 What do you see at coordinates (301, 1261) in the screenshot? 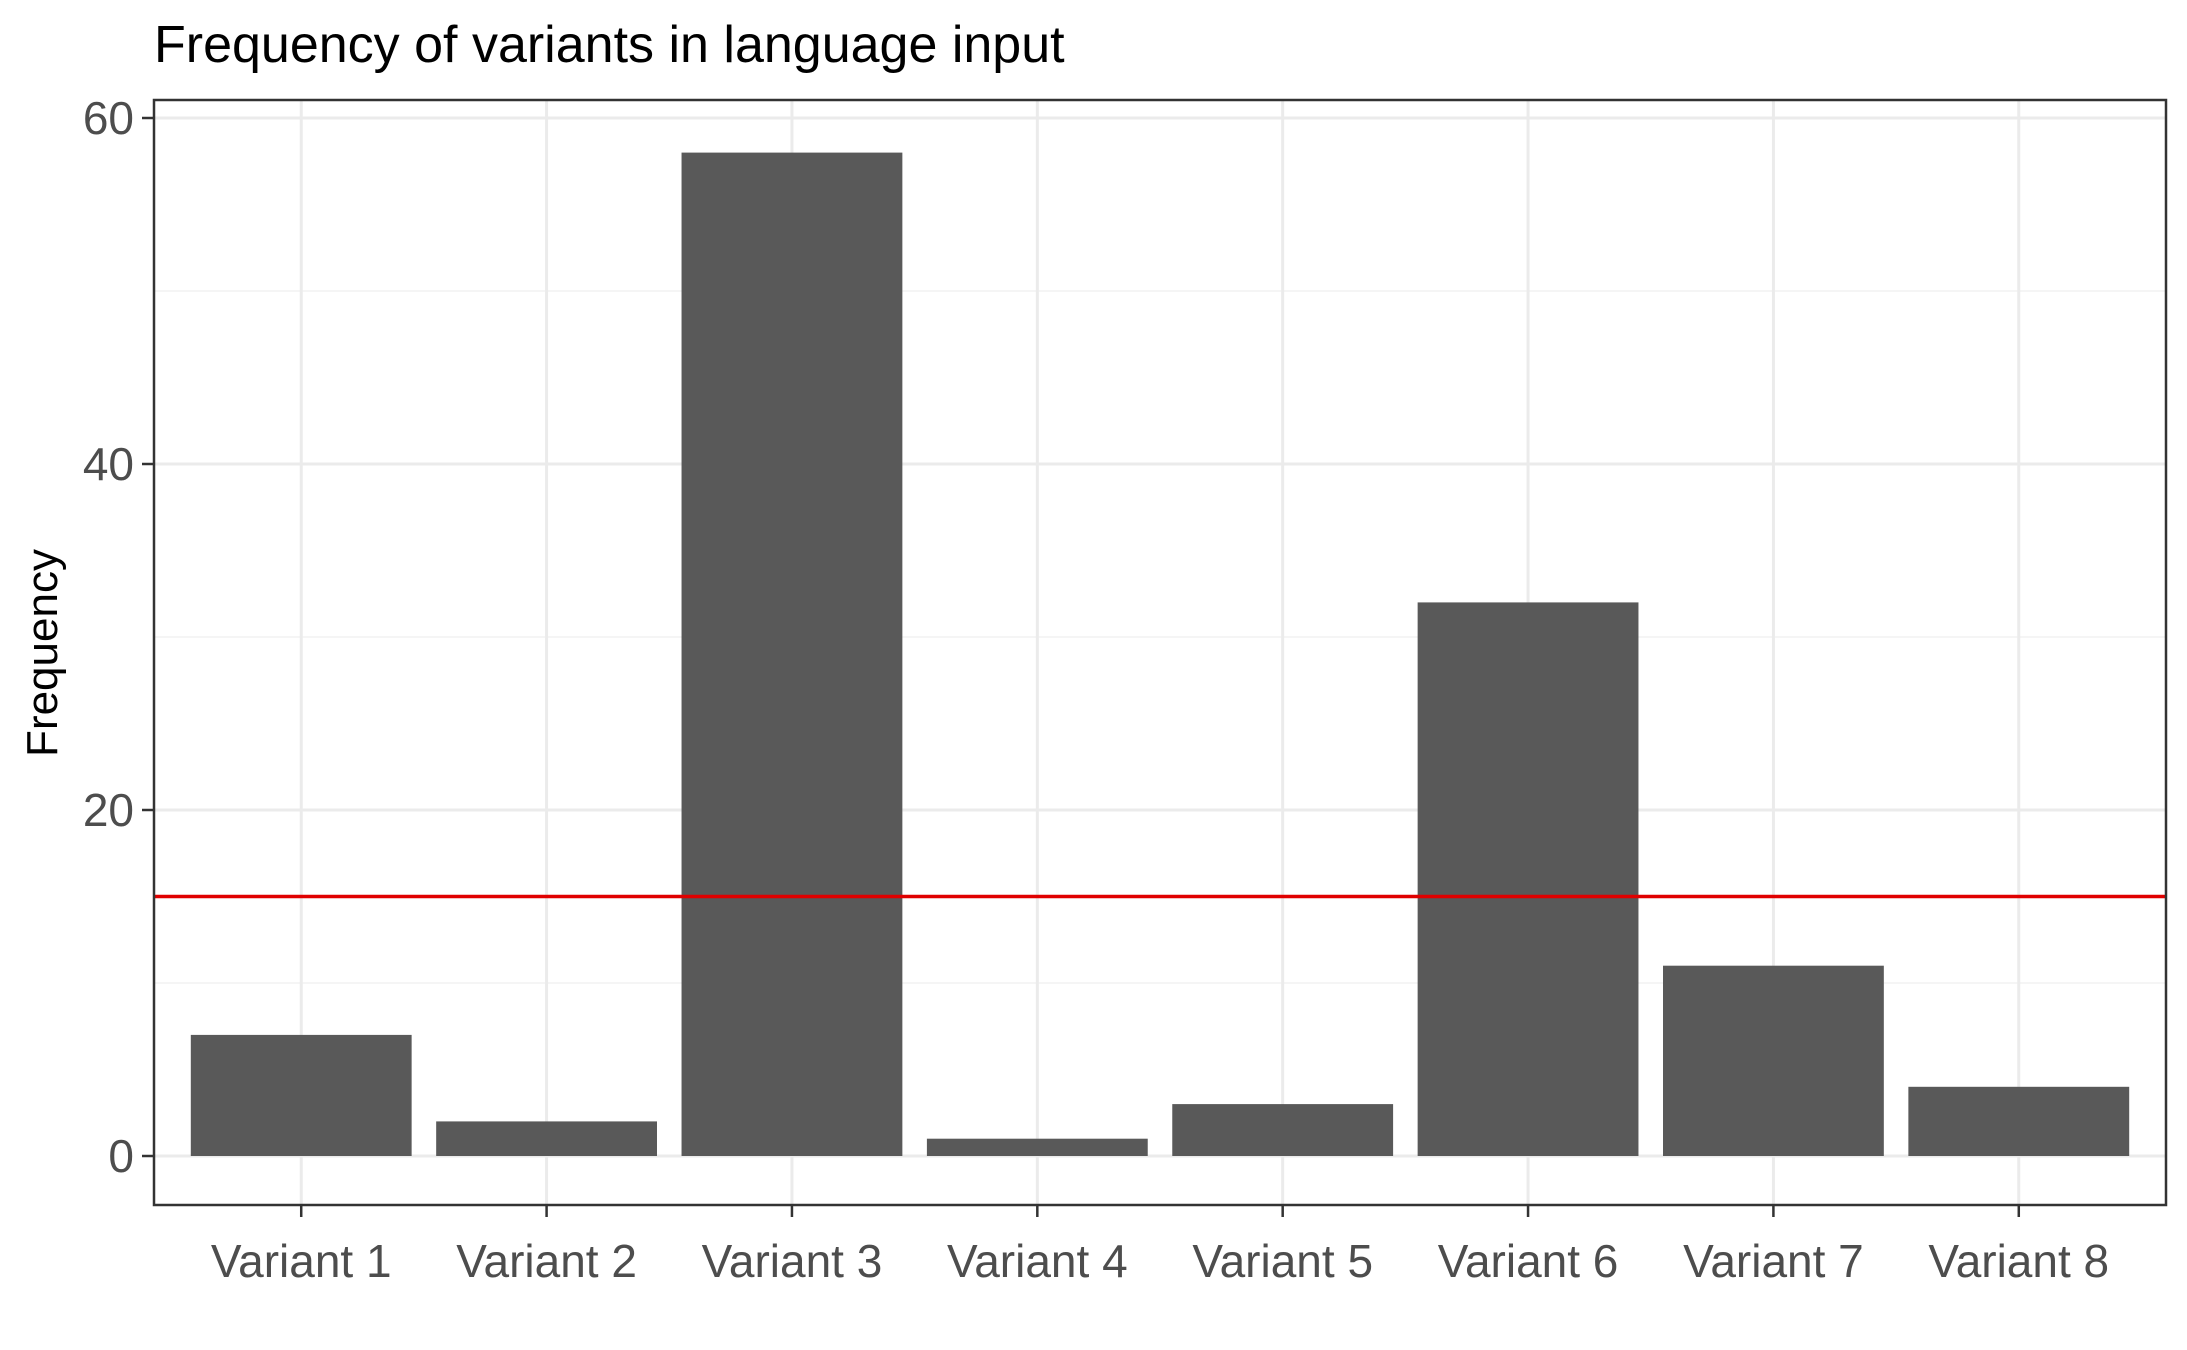
I see `x-tick-label: Variant 1` at bounding box center [301, 1261].